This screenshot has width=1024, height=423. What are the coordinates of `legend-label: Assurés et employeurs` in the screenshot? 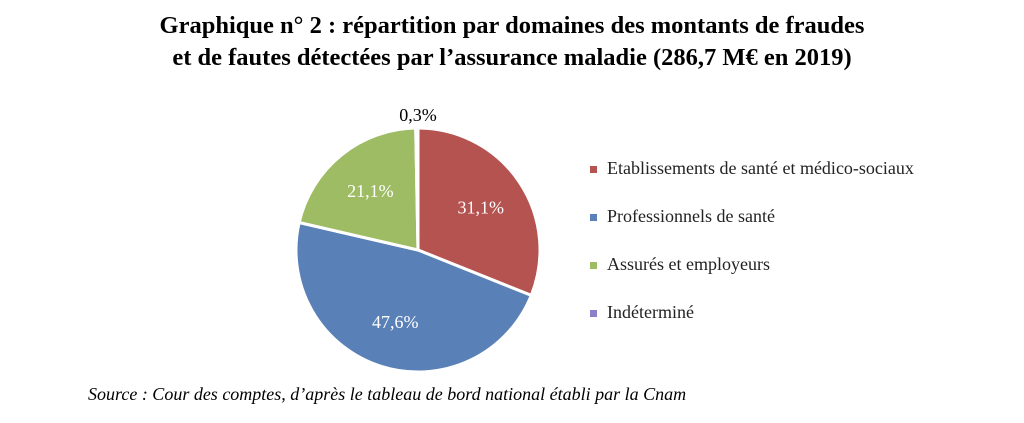 It's located at (688, 264).